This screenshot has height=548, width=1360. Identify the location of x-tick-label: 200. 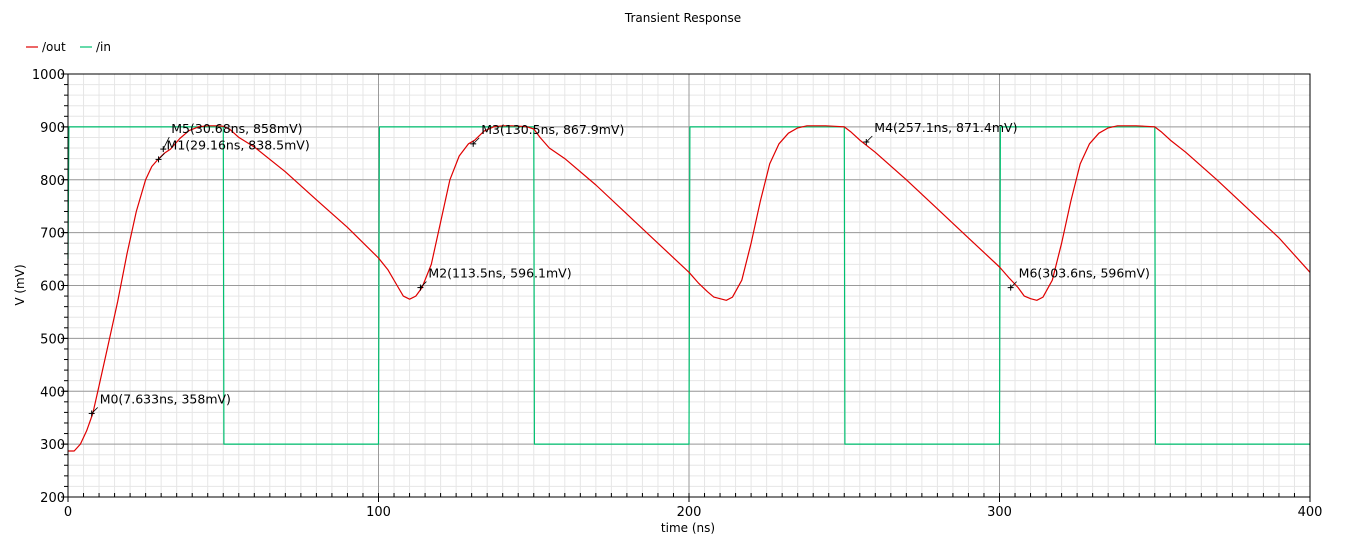
(689, 512).